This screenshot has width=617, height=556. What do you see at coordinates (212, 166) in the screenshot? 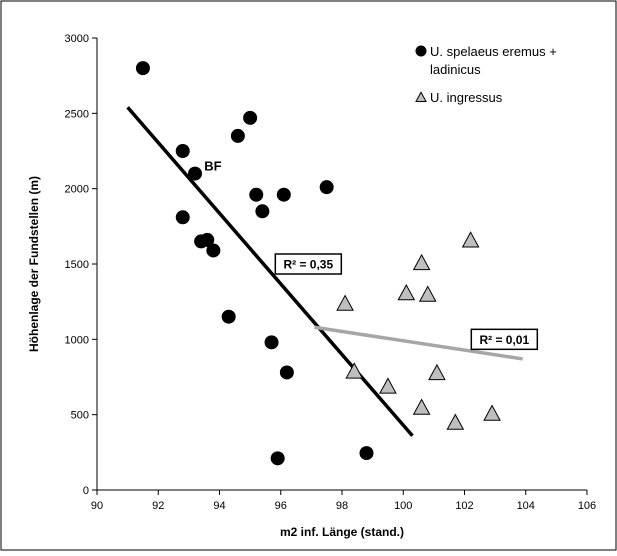
I see `point-label-bf: BF` at bounding box center [212, 166].